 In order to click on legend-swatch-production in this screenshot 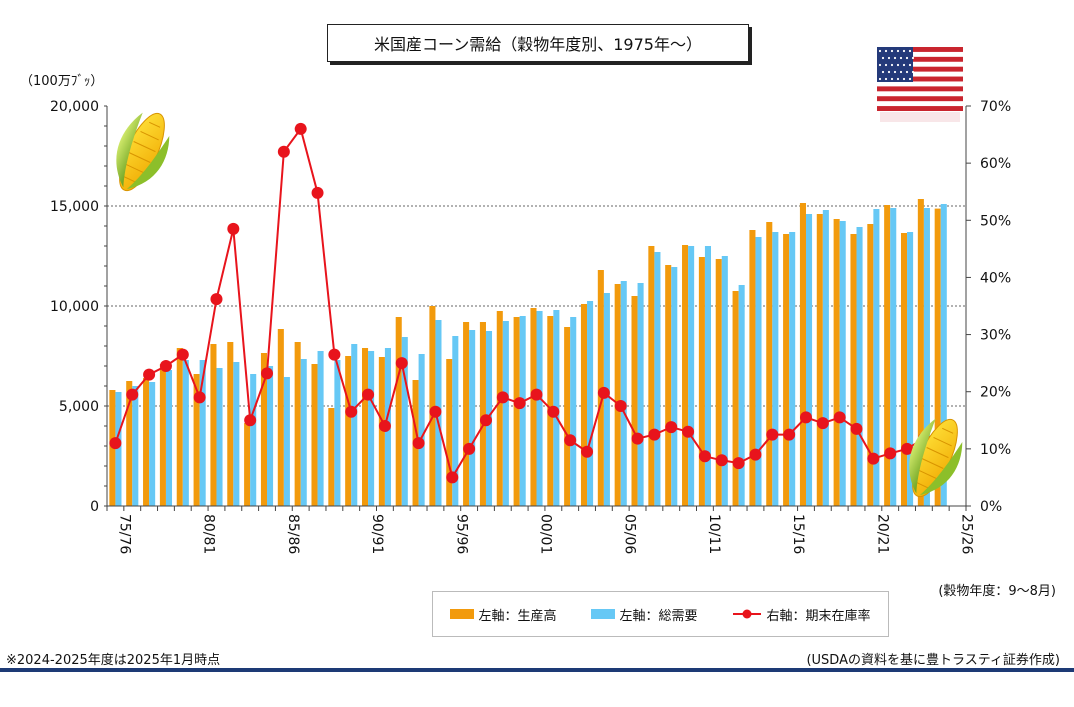, I will do `click(462, 614)`.